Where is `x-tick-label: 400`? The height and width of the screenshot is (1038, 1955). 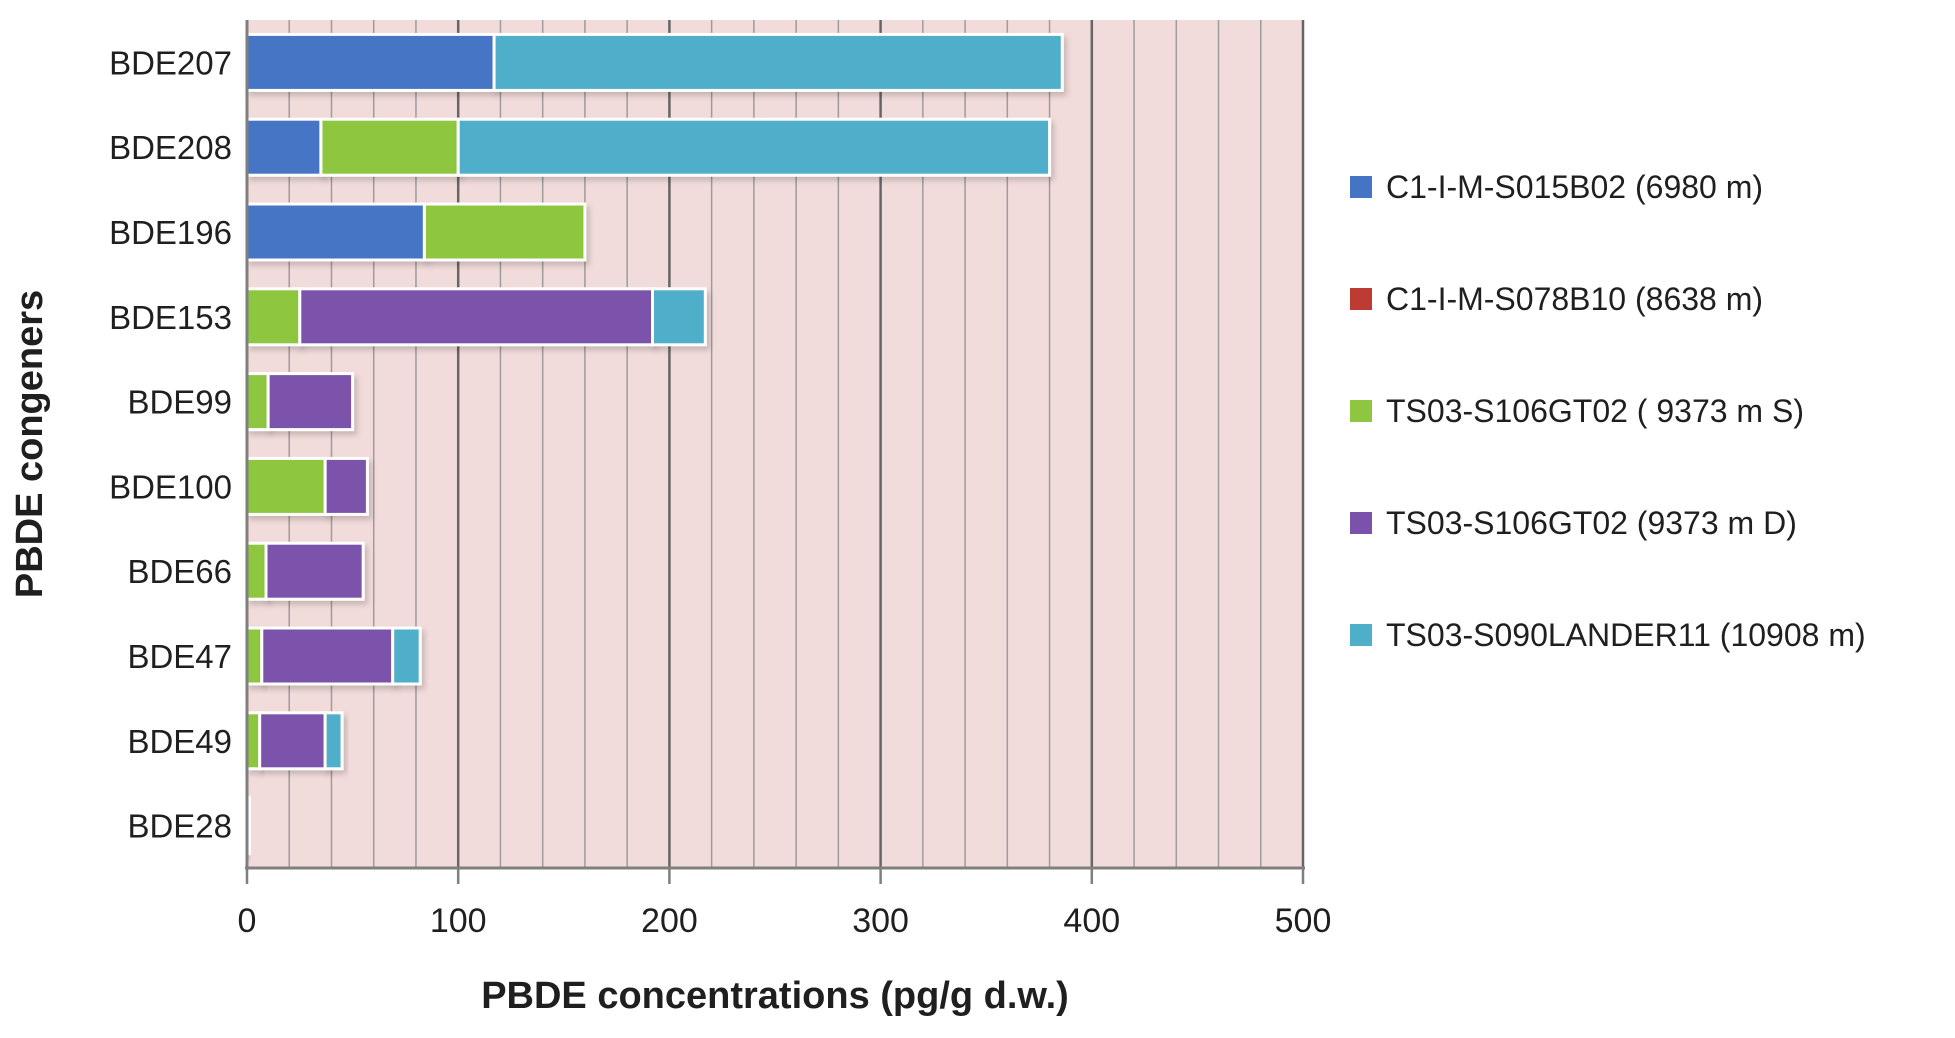 x-tick-label: 400 is located at coordinates (1091, 921).